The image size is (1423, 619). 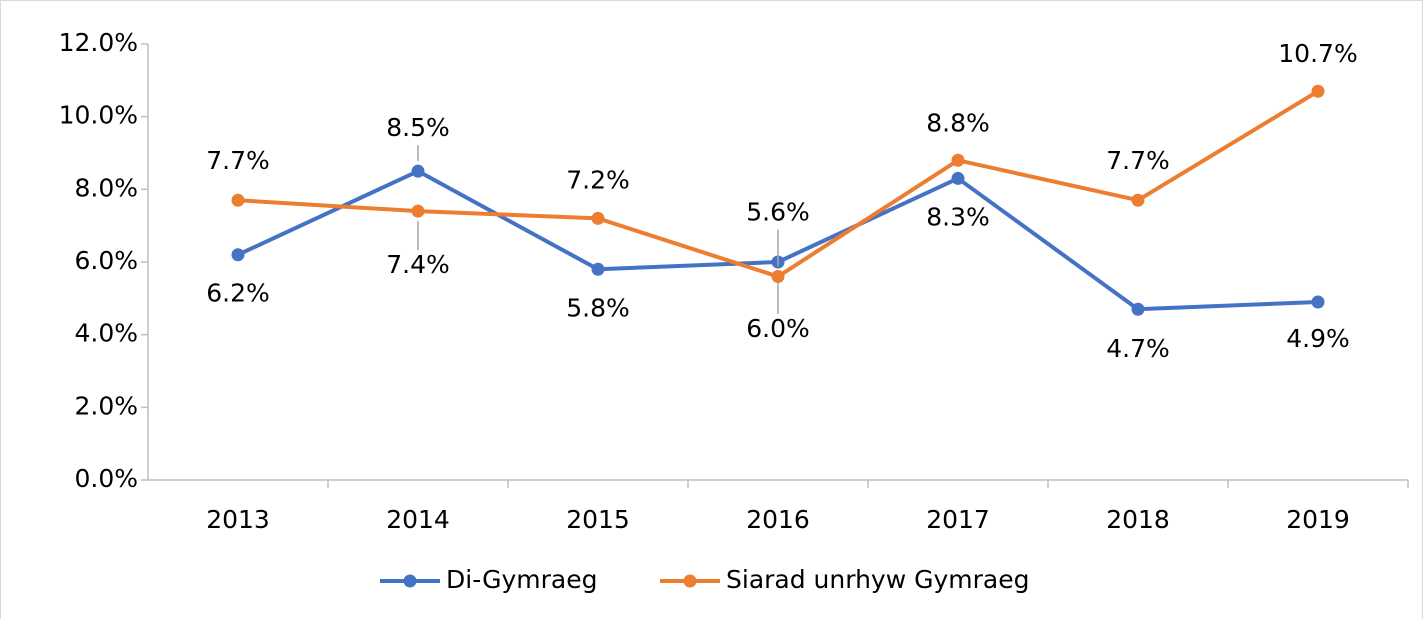 What do you see at coordinates (418, 264) in the screenshot?
I see `data-label: 7.4%` at bounding box center [418, 264].